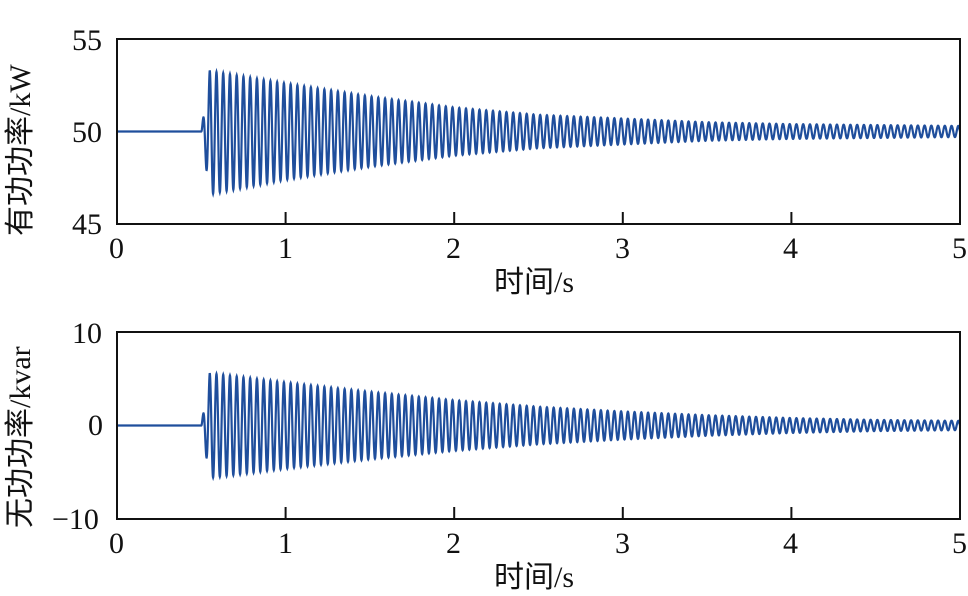 The width and height of the screenshot is (968, 596). Describe the element at coordinates (87, 333) in the screenshot. I see `y-tick-10: 10` at that location.